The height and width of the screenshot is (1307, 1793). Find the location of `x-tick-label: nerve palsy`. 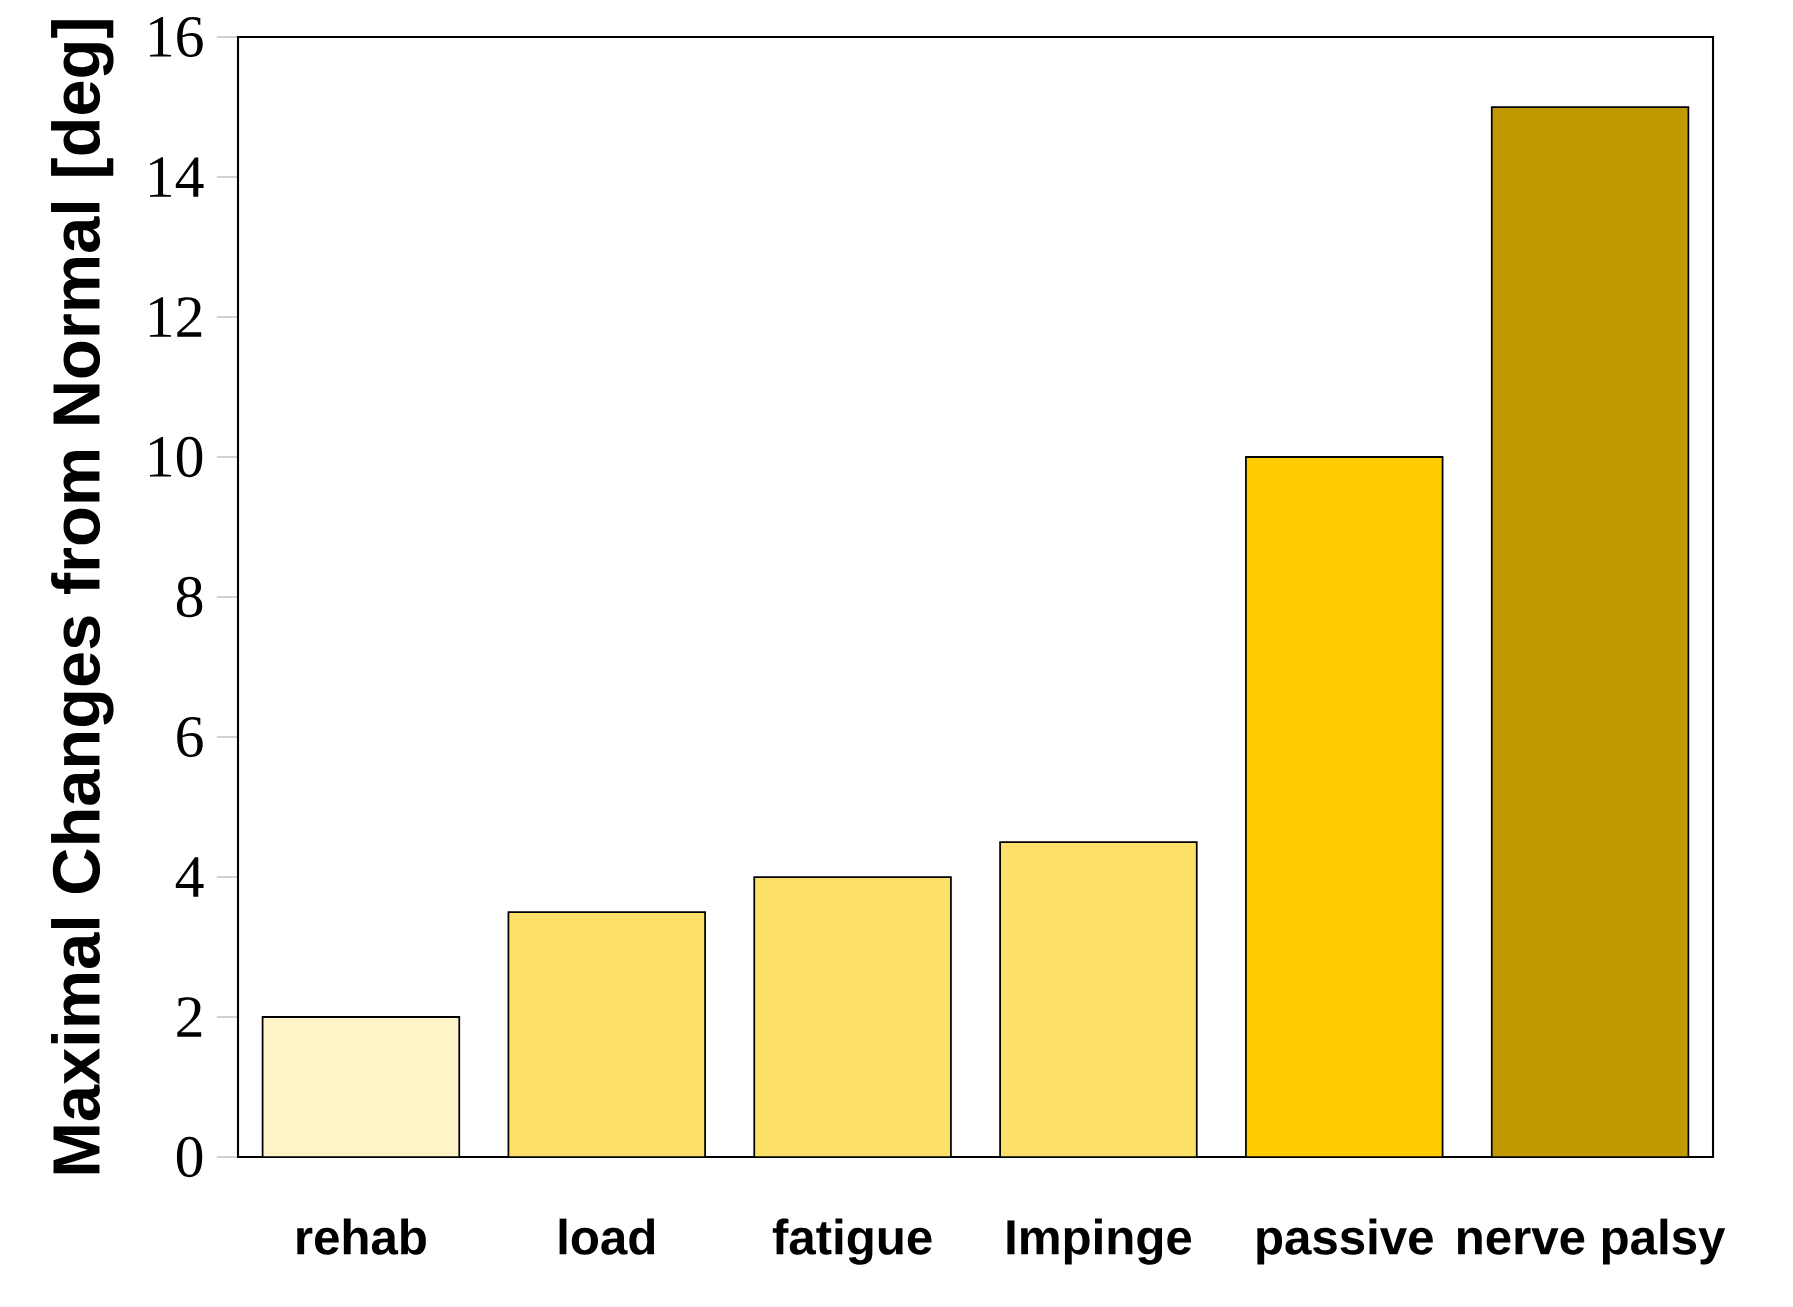

x-tick-label: nerve palsy is located at coordinates (1591, 1241).